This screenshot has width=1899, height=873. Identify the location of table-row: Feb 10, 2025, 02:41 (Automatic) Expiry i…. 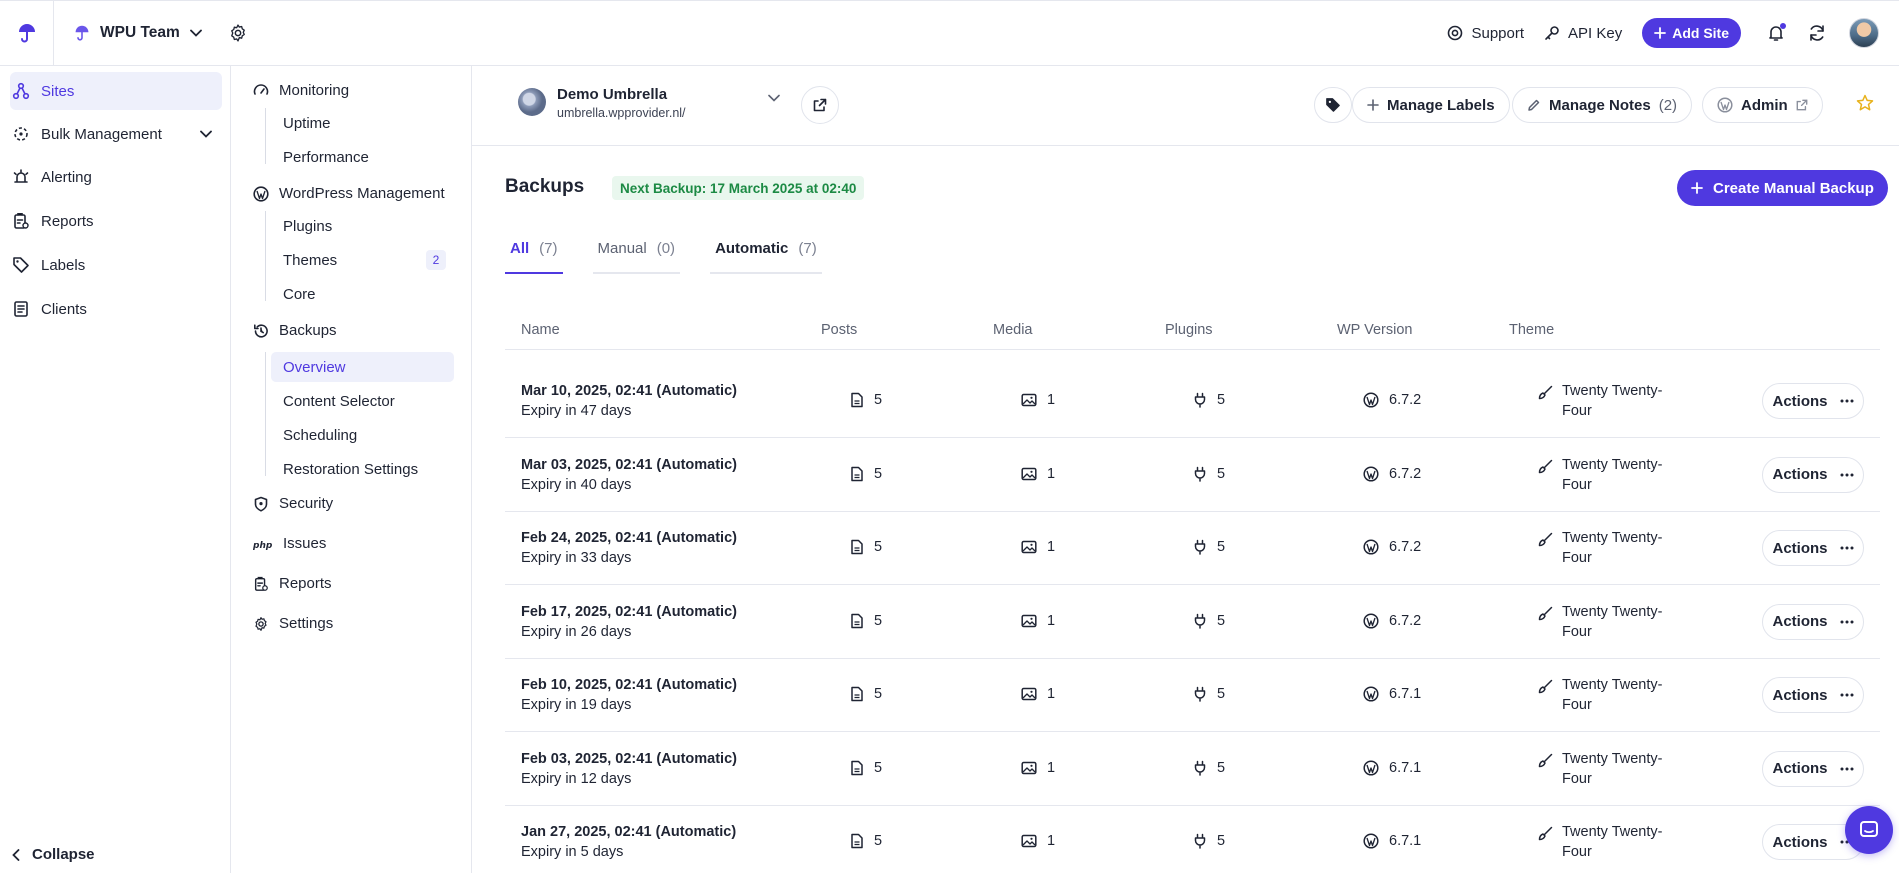
(1192, 695).